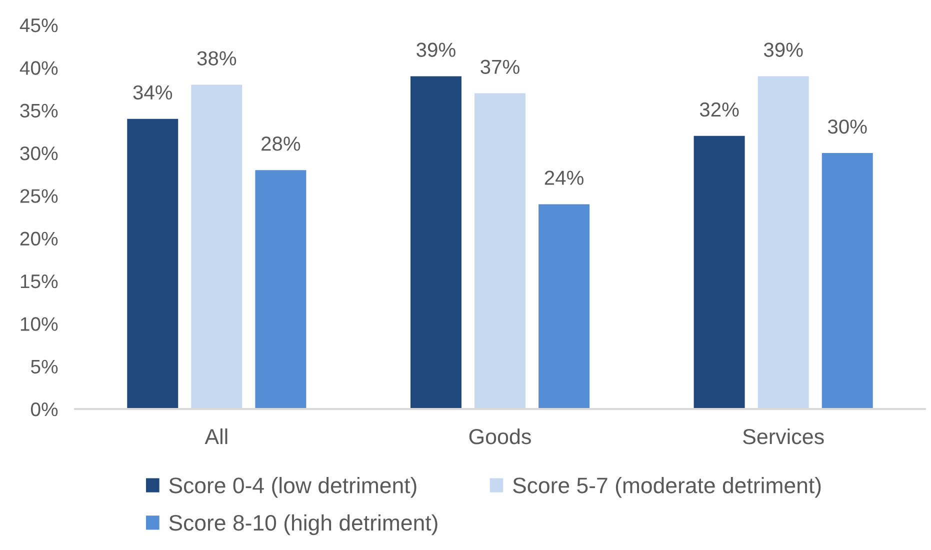 This screenshot has height=550, width=931. I want to click on x-tick-label: All, so click(216, 436).